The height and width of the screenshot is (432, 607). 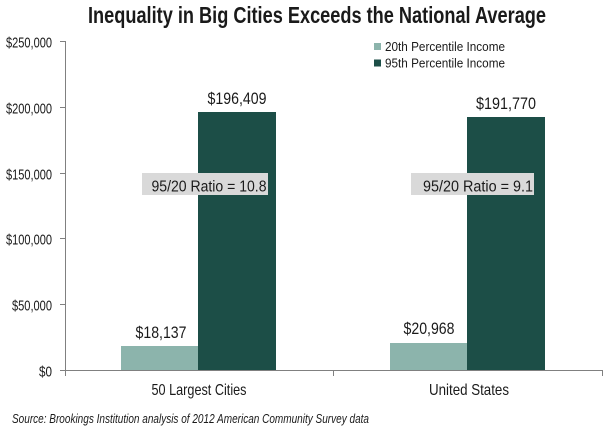 What do you see at coordinates (29, 109) in the screenshot?
I see `svg-text: $200,000` at bounding box center [29, 109].